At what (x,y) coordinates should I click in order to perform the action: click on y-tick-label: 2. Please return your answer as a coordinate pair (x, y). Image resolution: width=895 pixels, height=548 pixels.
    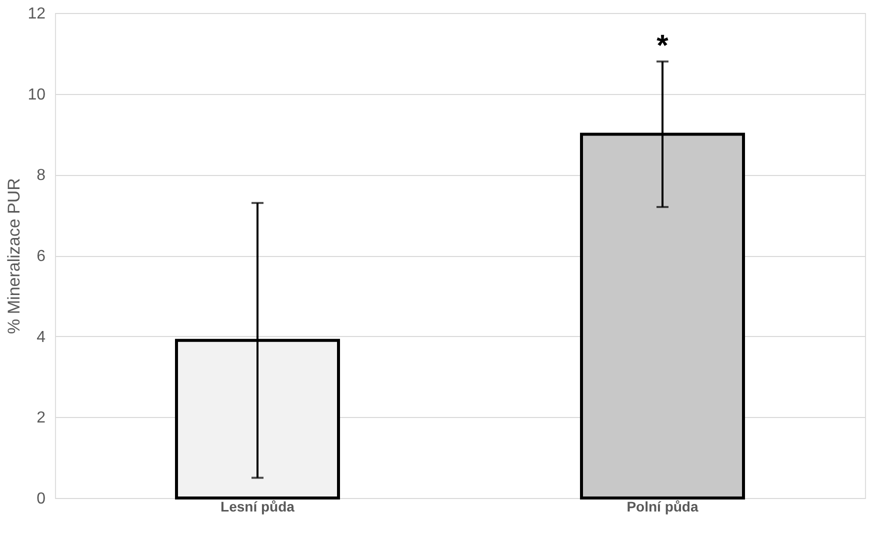
    Looking at the image, I should click on (41, 418).